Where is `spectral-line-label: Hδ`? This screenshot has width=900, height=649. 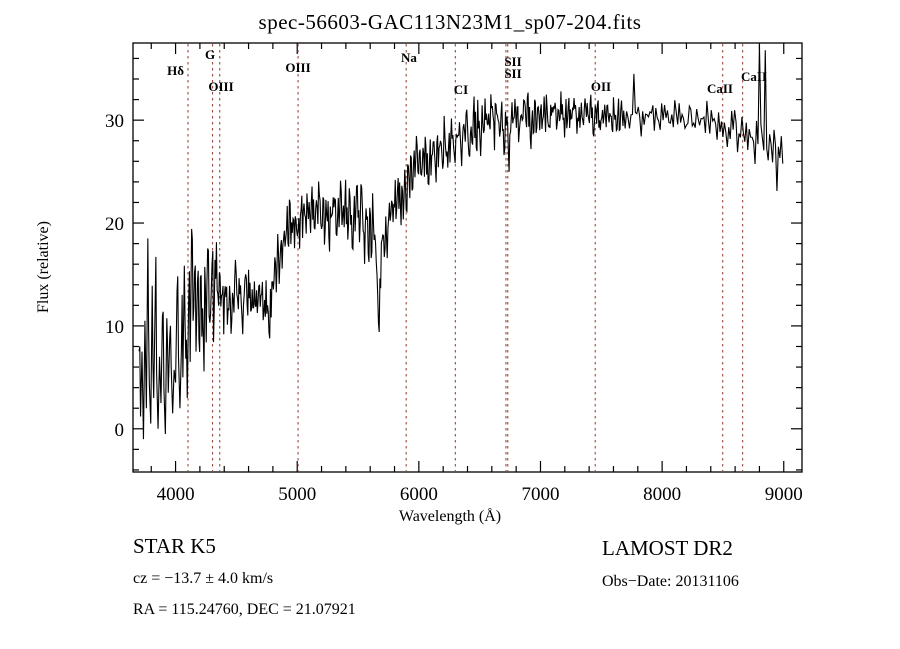
spectral-line-label: Hδ is located at coordinates (175, 70).